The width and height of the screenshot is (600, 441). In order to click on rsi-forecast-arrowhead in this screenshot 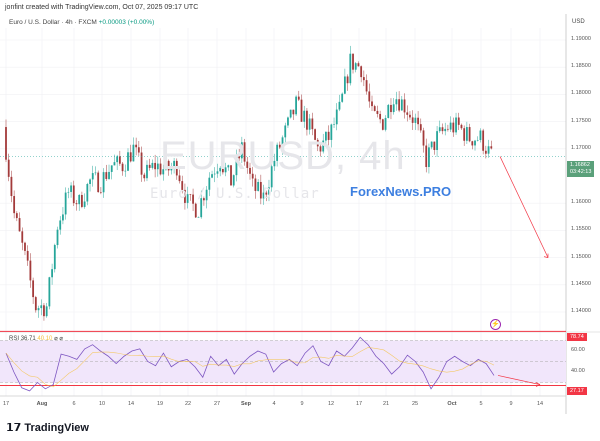, I will do `click(538, 384)`.